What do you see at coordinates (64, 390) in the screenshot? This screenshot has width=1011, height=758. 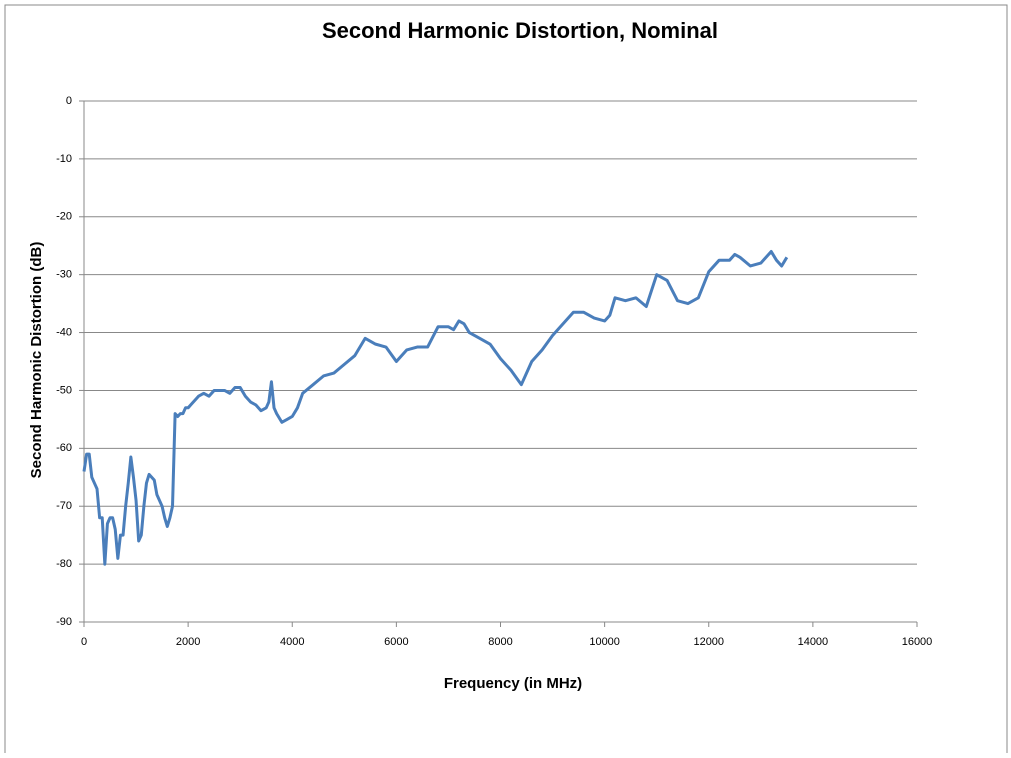 I see `y-tick-label: -50` at bounding box center [64, 390].